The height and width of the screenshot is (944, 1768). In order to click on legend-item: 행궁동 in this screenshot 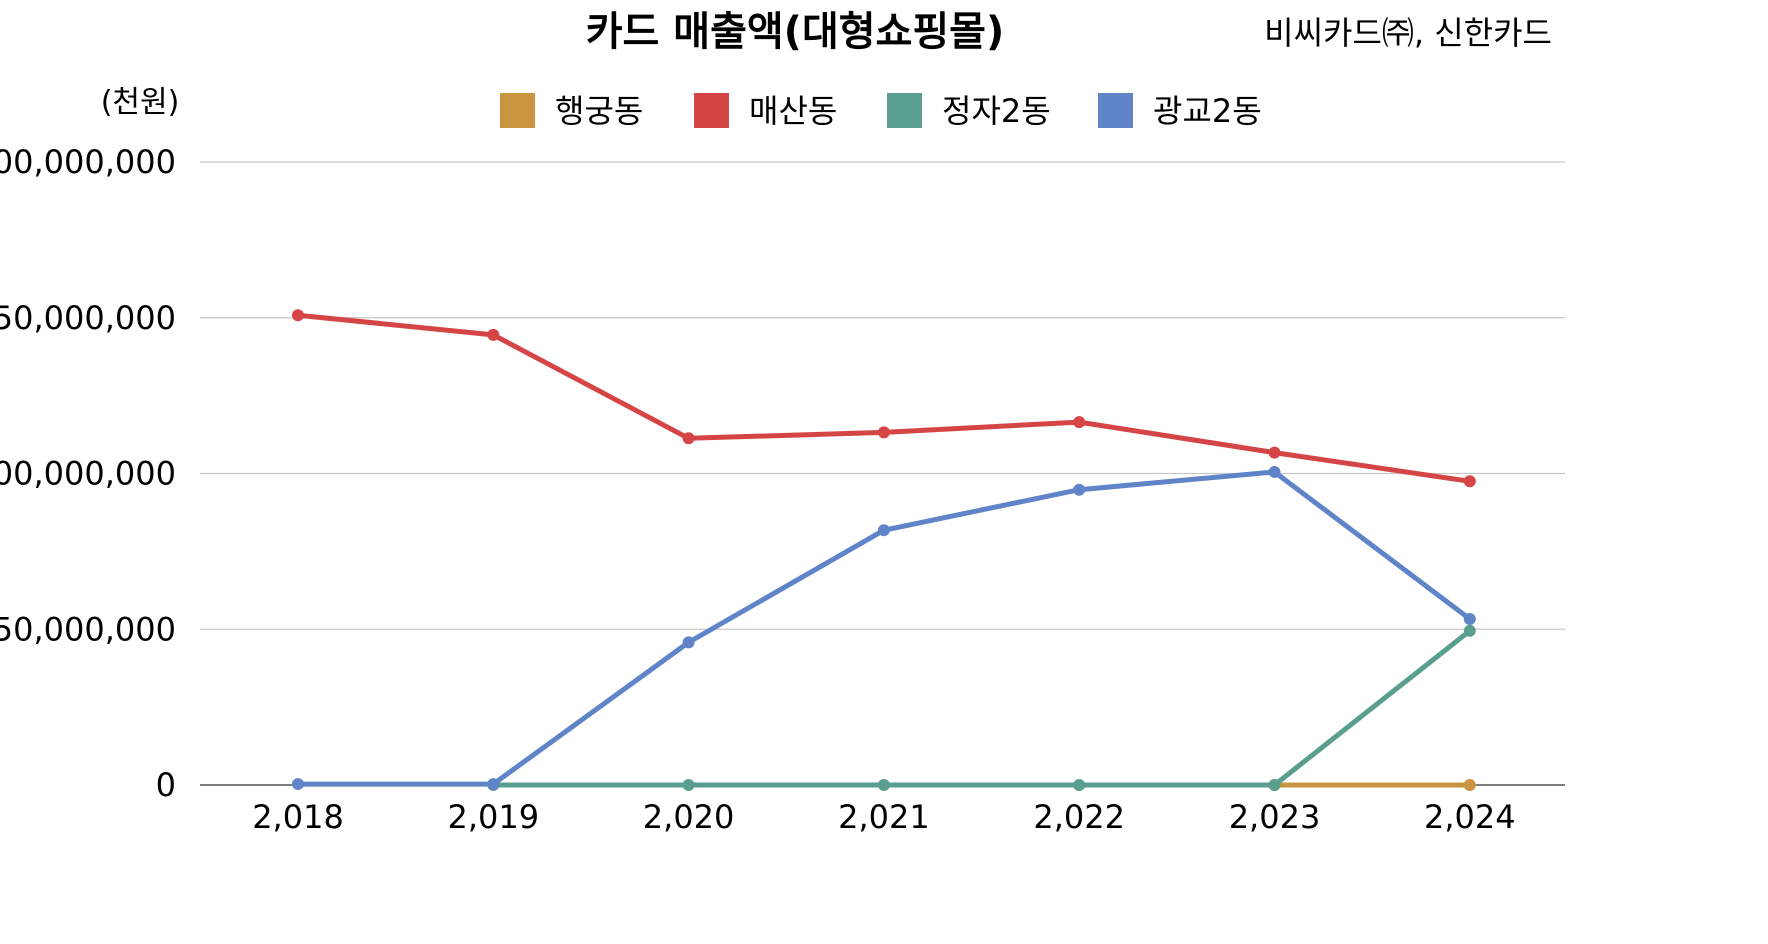, I will do `click(571, 111)`.